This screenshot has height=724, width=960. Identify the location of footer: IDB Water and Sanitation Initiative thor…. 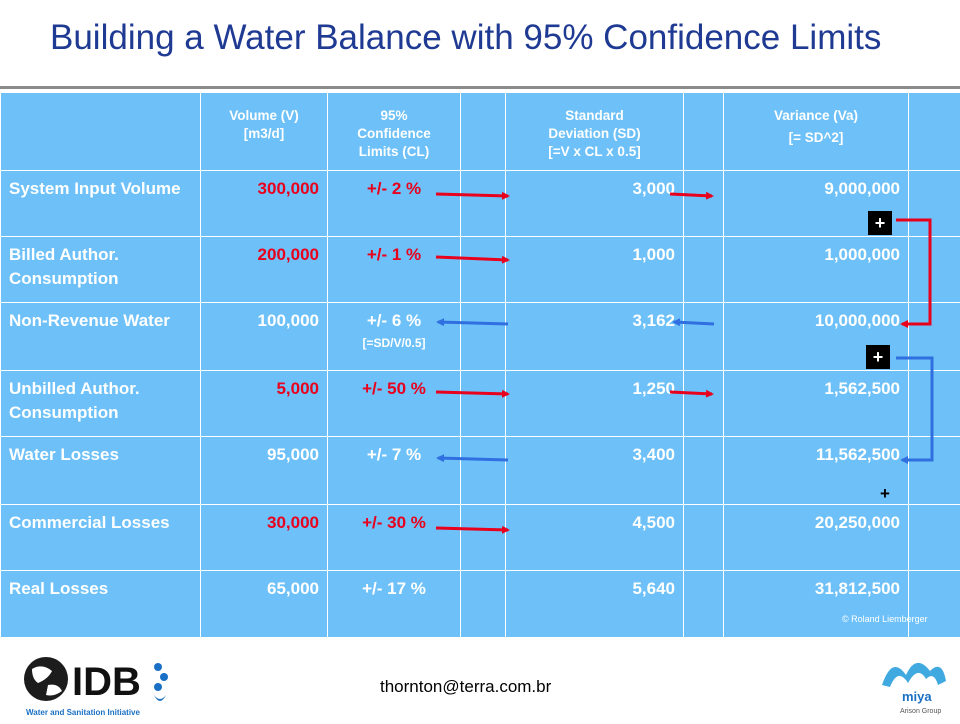
(480, 678).